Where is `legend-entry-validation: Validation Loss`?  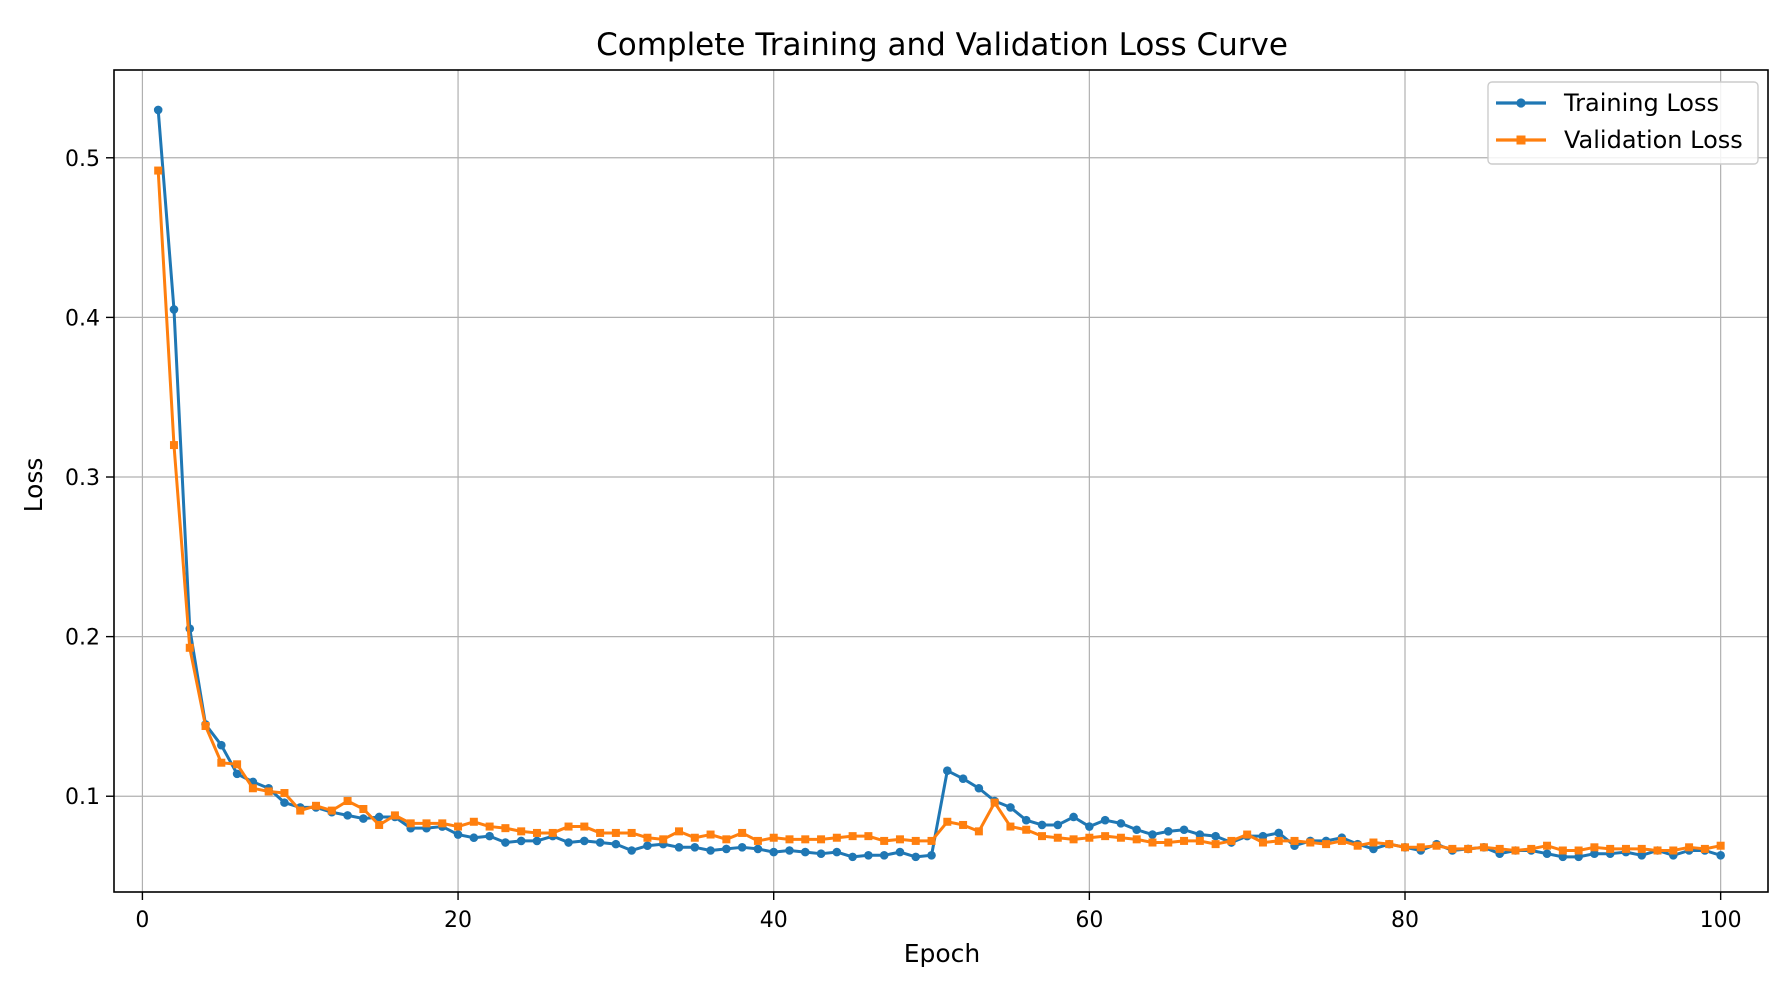 legend-entry-validation: Validation Loss is located at coordinates (1619, 140).